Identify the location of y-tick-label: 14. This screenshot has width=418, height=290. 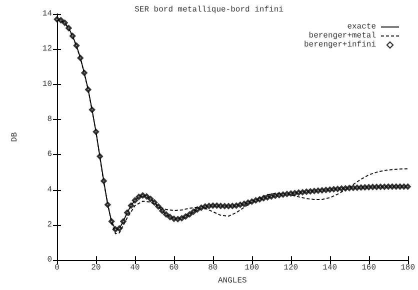
(47, 14).